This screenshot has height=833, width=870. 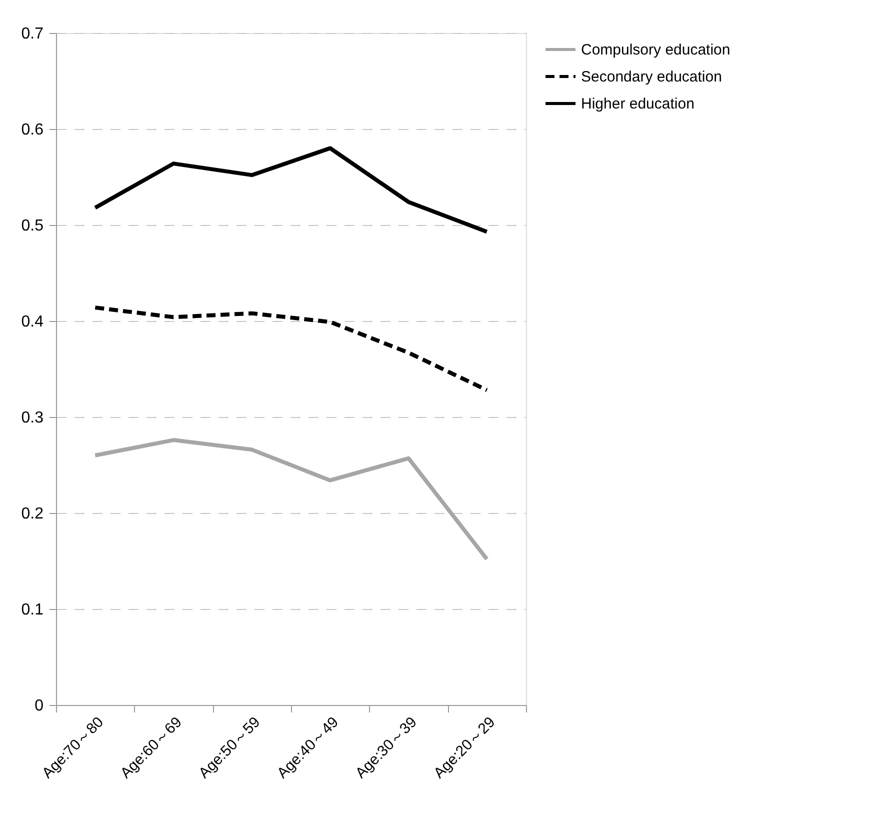 I want to click on legend-label: Secondary education, so click(x=651, y=77).